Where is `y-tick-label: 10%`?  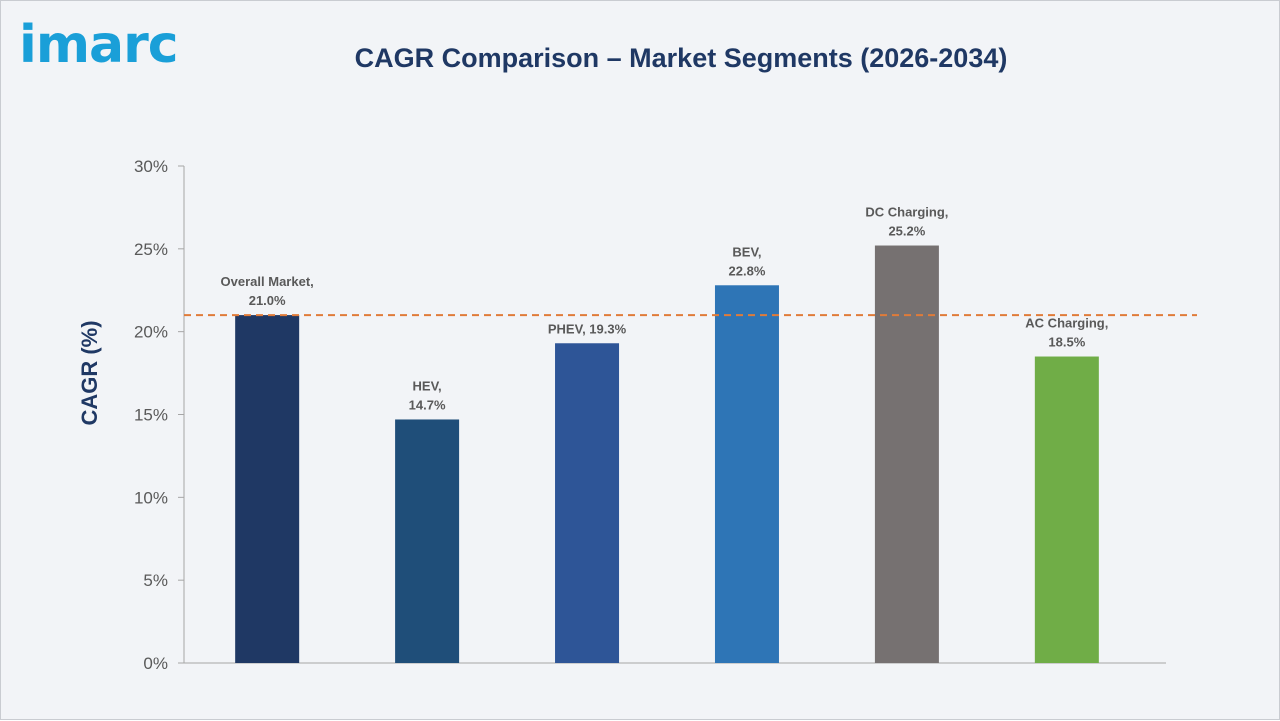 y-tick-label: 10% is located at coordinates (151, 497).